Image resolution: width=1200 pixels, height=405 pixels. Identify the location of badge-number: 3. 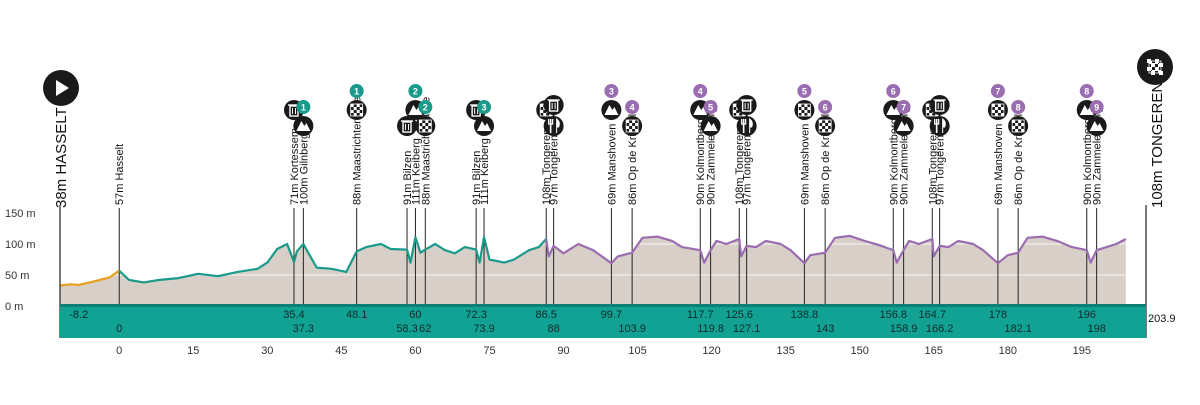
(611, 92).